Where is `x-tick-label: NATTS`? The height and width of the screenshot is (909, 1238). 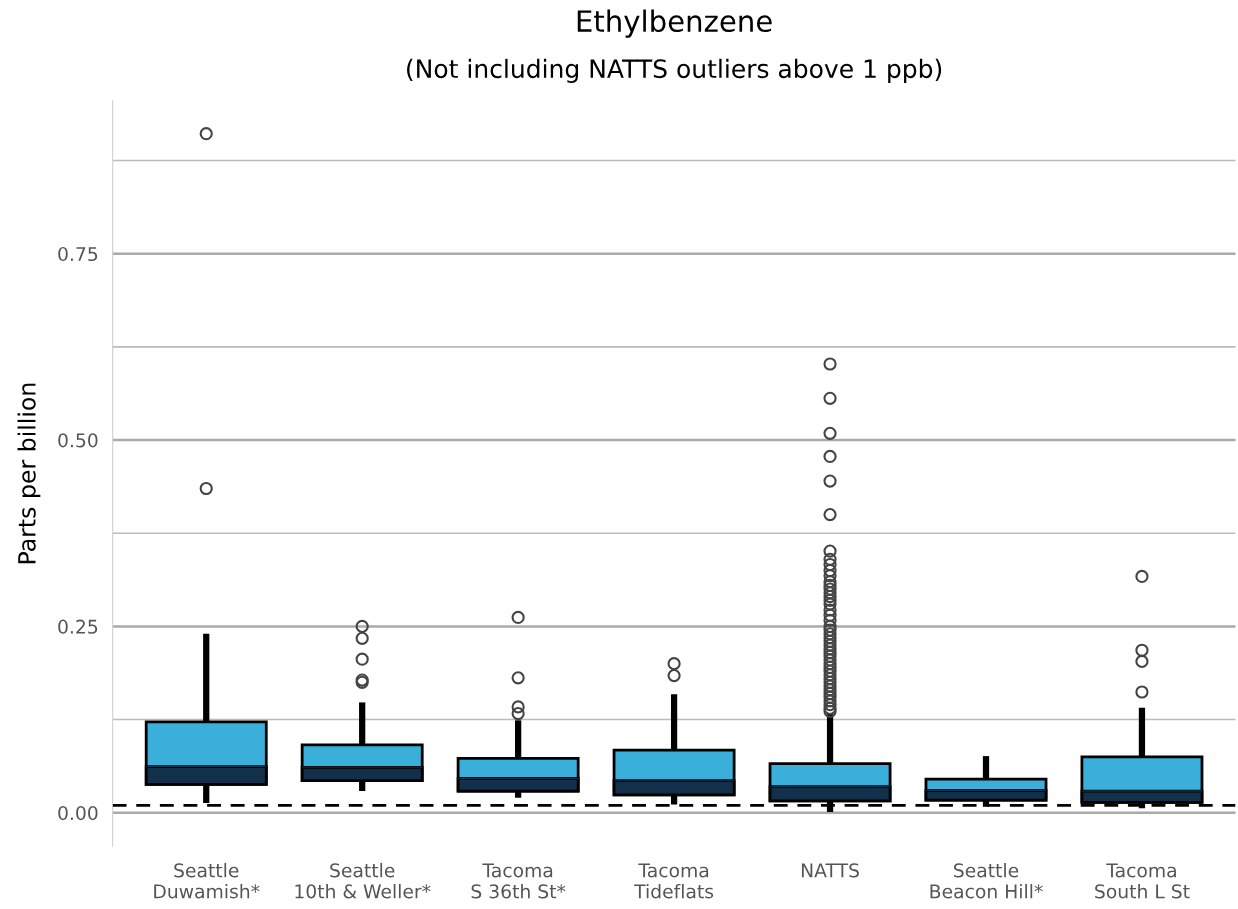 x-tick-label: NATTS is located at coordinates (830, 870).